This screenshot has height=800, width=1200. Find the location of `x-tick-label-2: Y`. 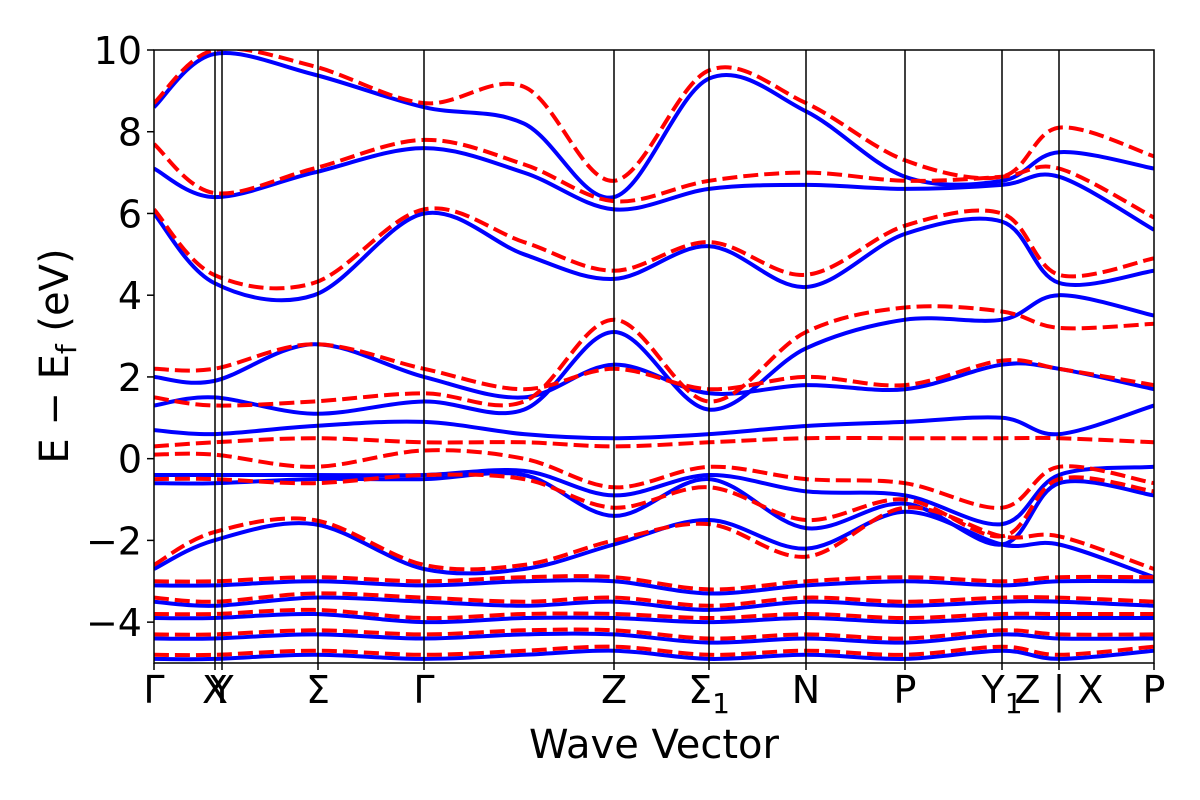

x-tick-label-2: Y is located at coordinates (221, 690).